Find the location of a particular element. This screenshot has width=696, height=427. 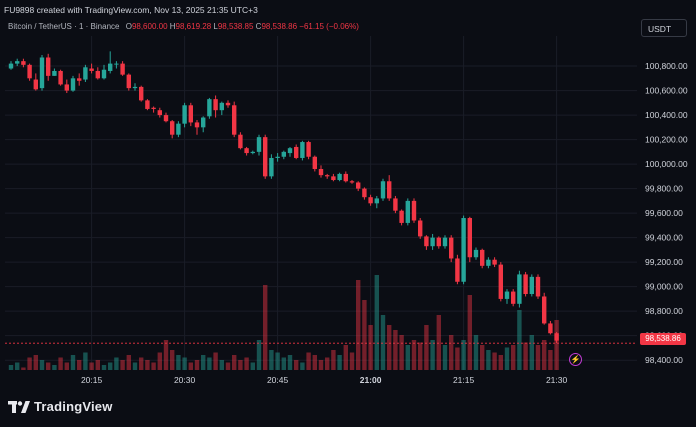

price-tick-label: 100,400.00 is located at coordinates (666, 115).